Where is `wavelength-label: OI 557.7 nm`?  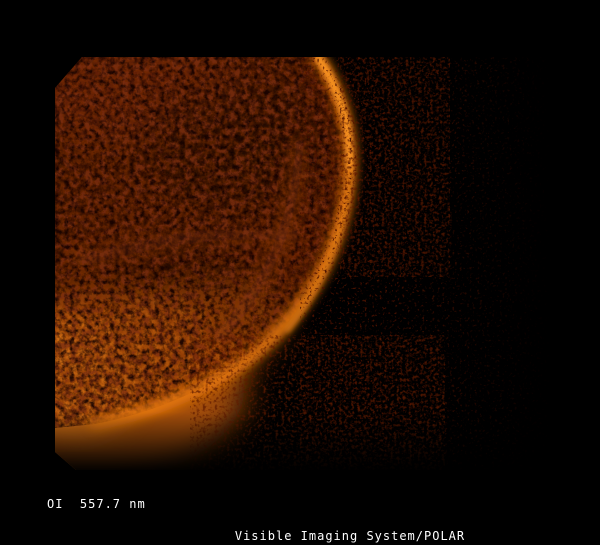 wavelength-label: OI 557.7 nm is located at coordinates (96, 504).